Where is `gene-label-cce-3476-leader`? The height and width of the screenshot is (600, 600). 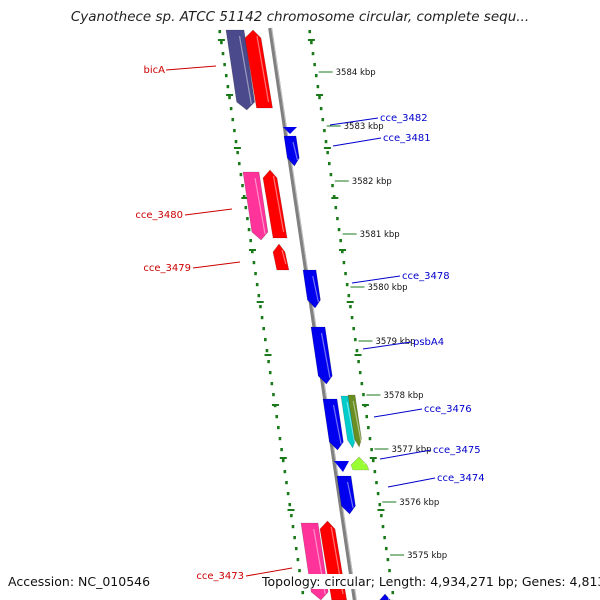
gene-label-cce-3476-leader is located at coordinates (398, 413).